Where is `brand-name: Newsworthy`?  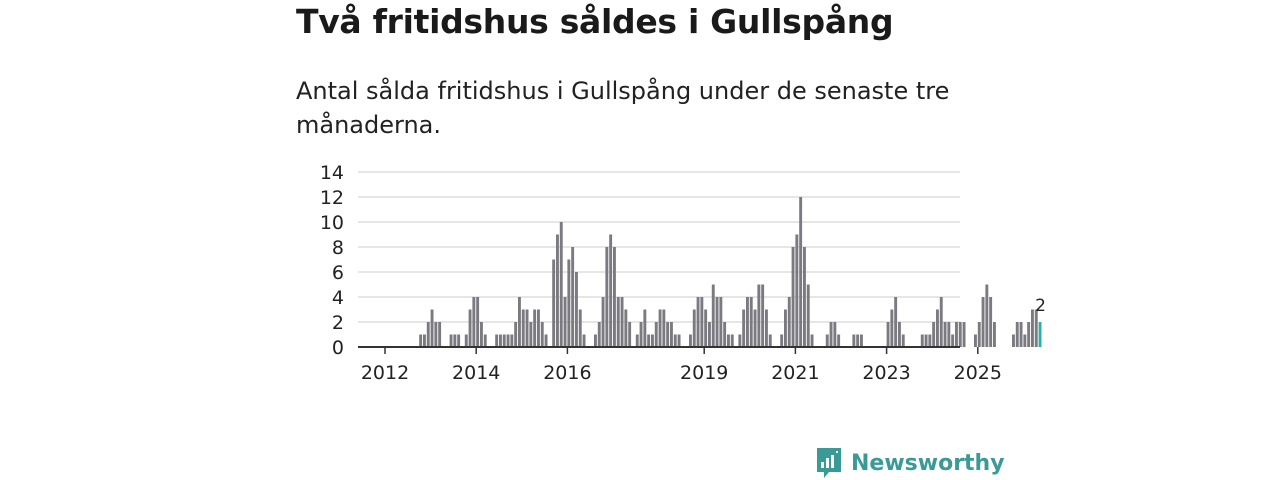 brand-name: Newsworthy is located at coordinates (928, 463).